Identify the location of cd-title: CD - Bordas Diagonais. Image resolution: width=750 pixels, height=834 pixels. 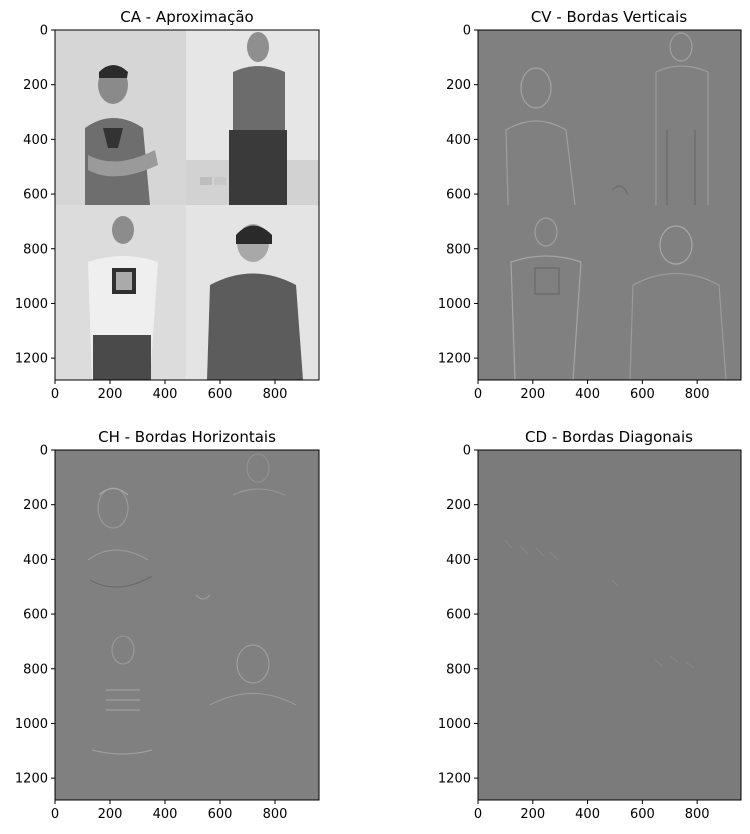
(609, 437).